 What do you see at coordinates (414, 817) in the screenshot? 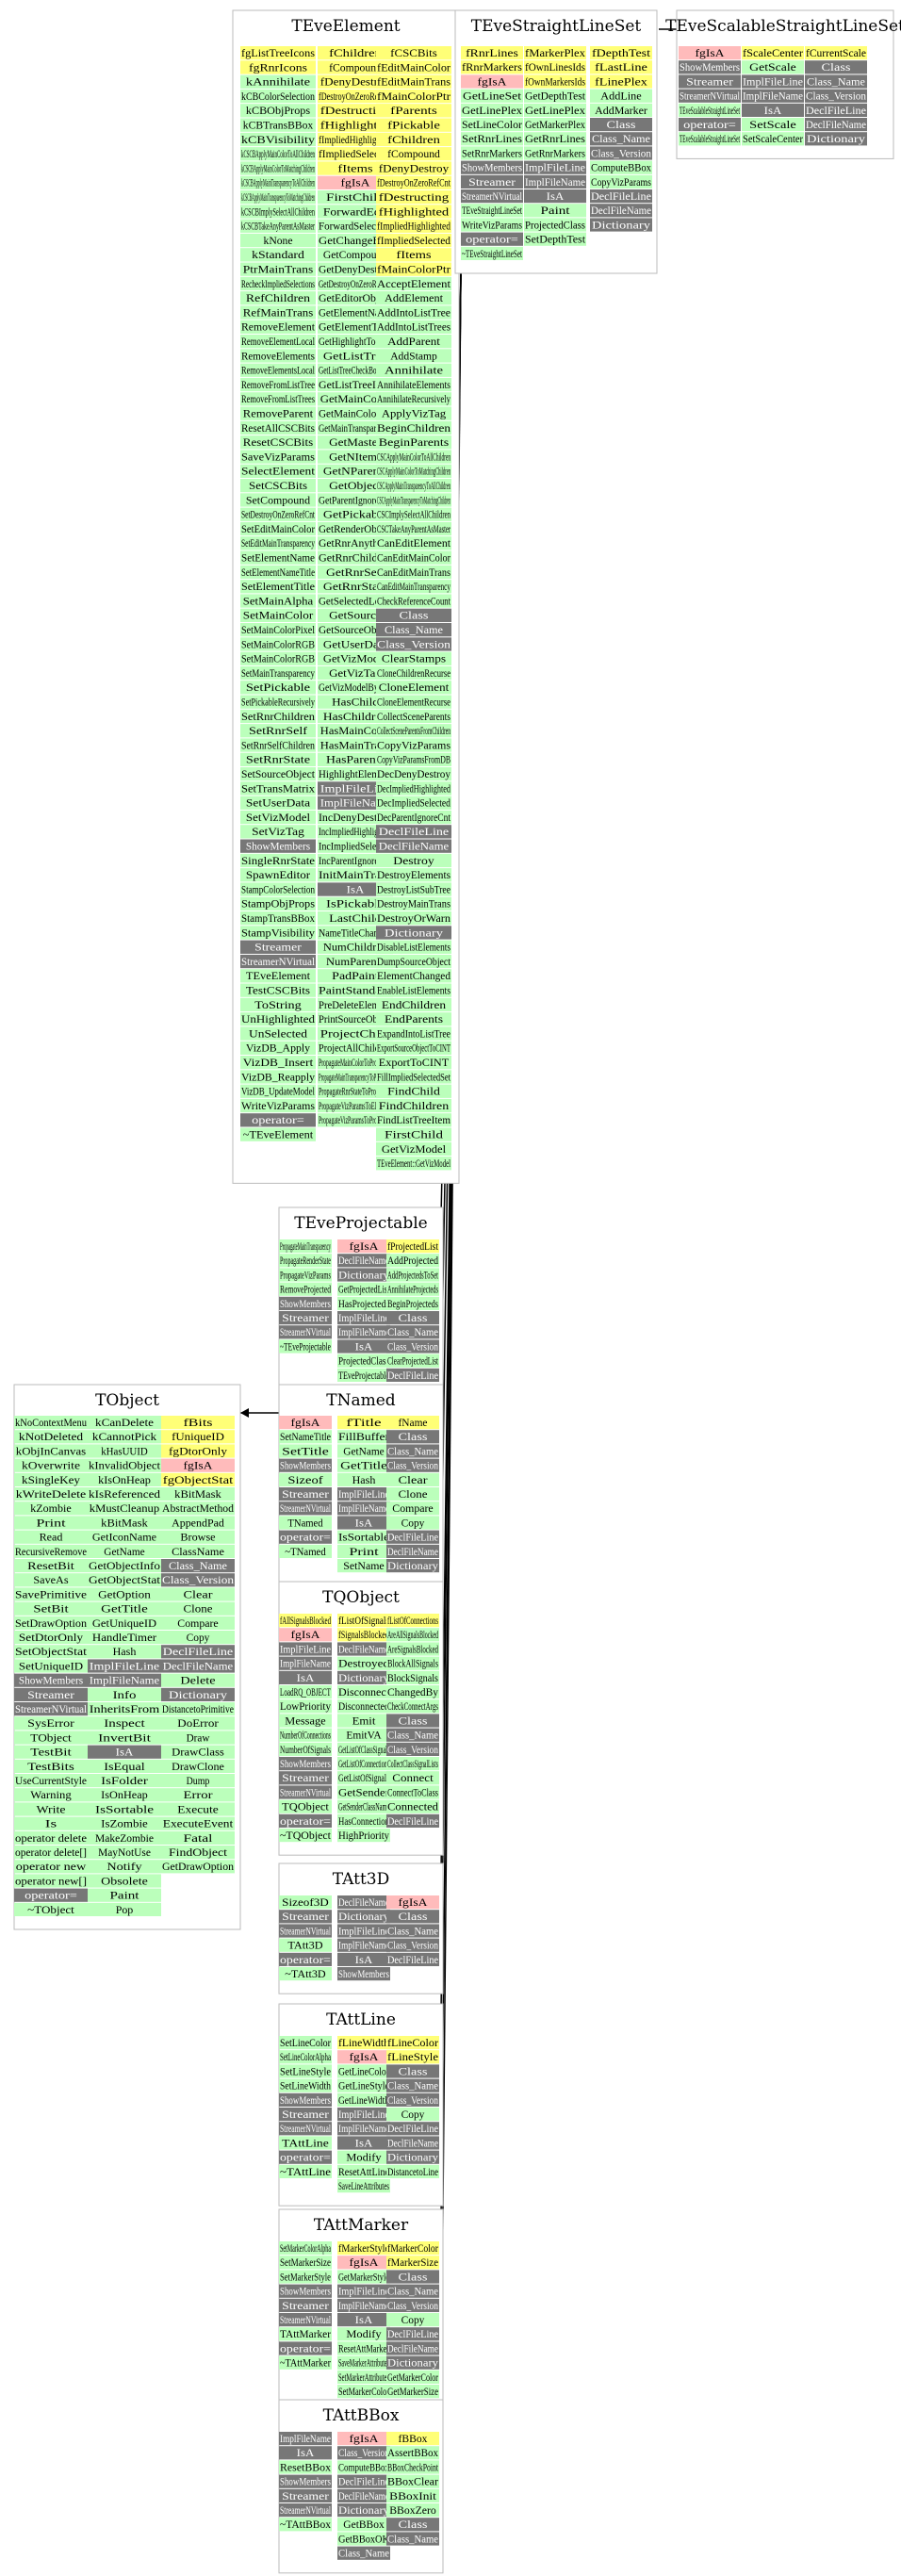
I see `member-name: DecParentIgnoreCnt` at bounding box center [414, 817].